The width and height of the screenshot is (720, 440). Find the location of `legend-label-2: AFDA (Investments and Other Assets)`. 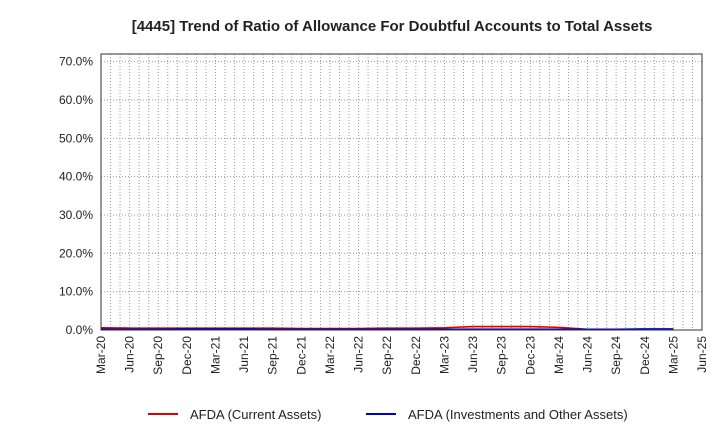

legend-label-2: AFDA (Investments and Other Assets) is located at coordinates (518, 414).